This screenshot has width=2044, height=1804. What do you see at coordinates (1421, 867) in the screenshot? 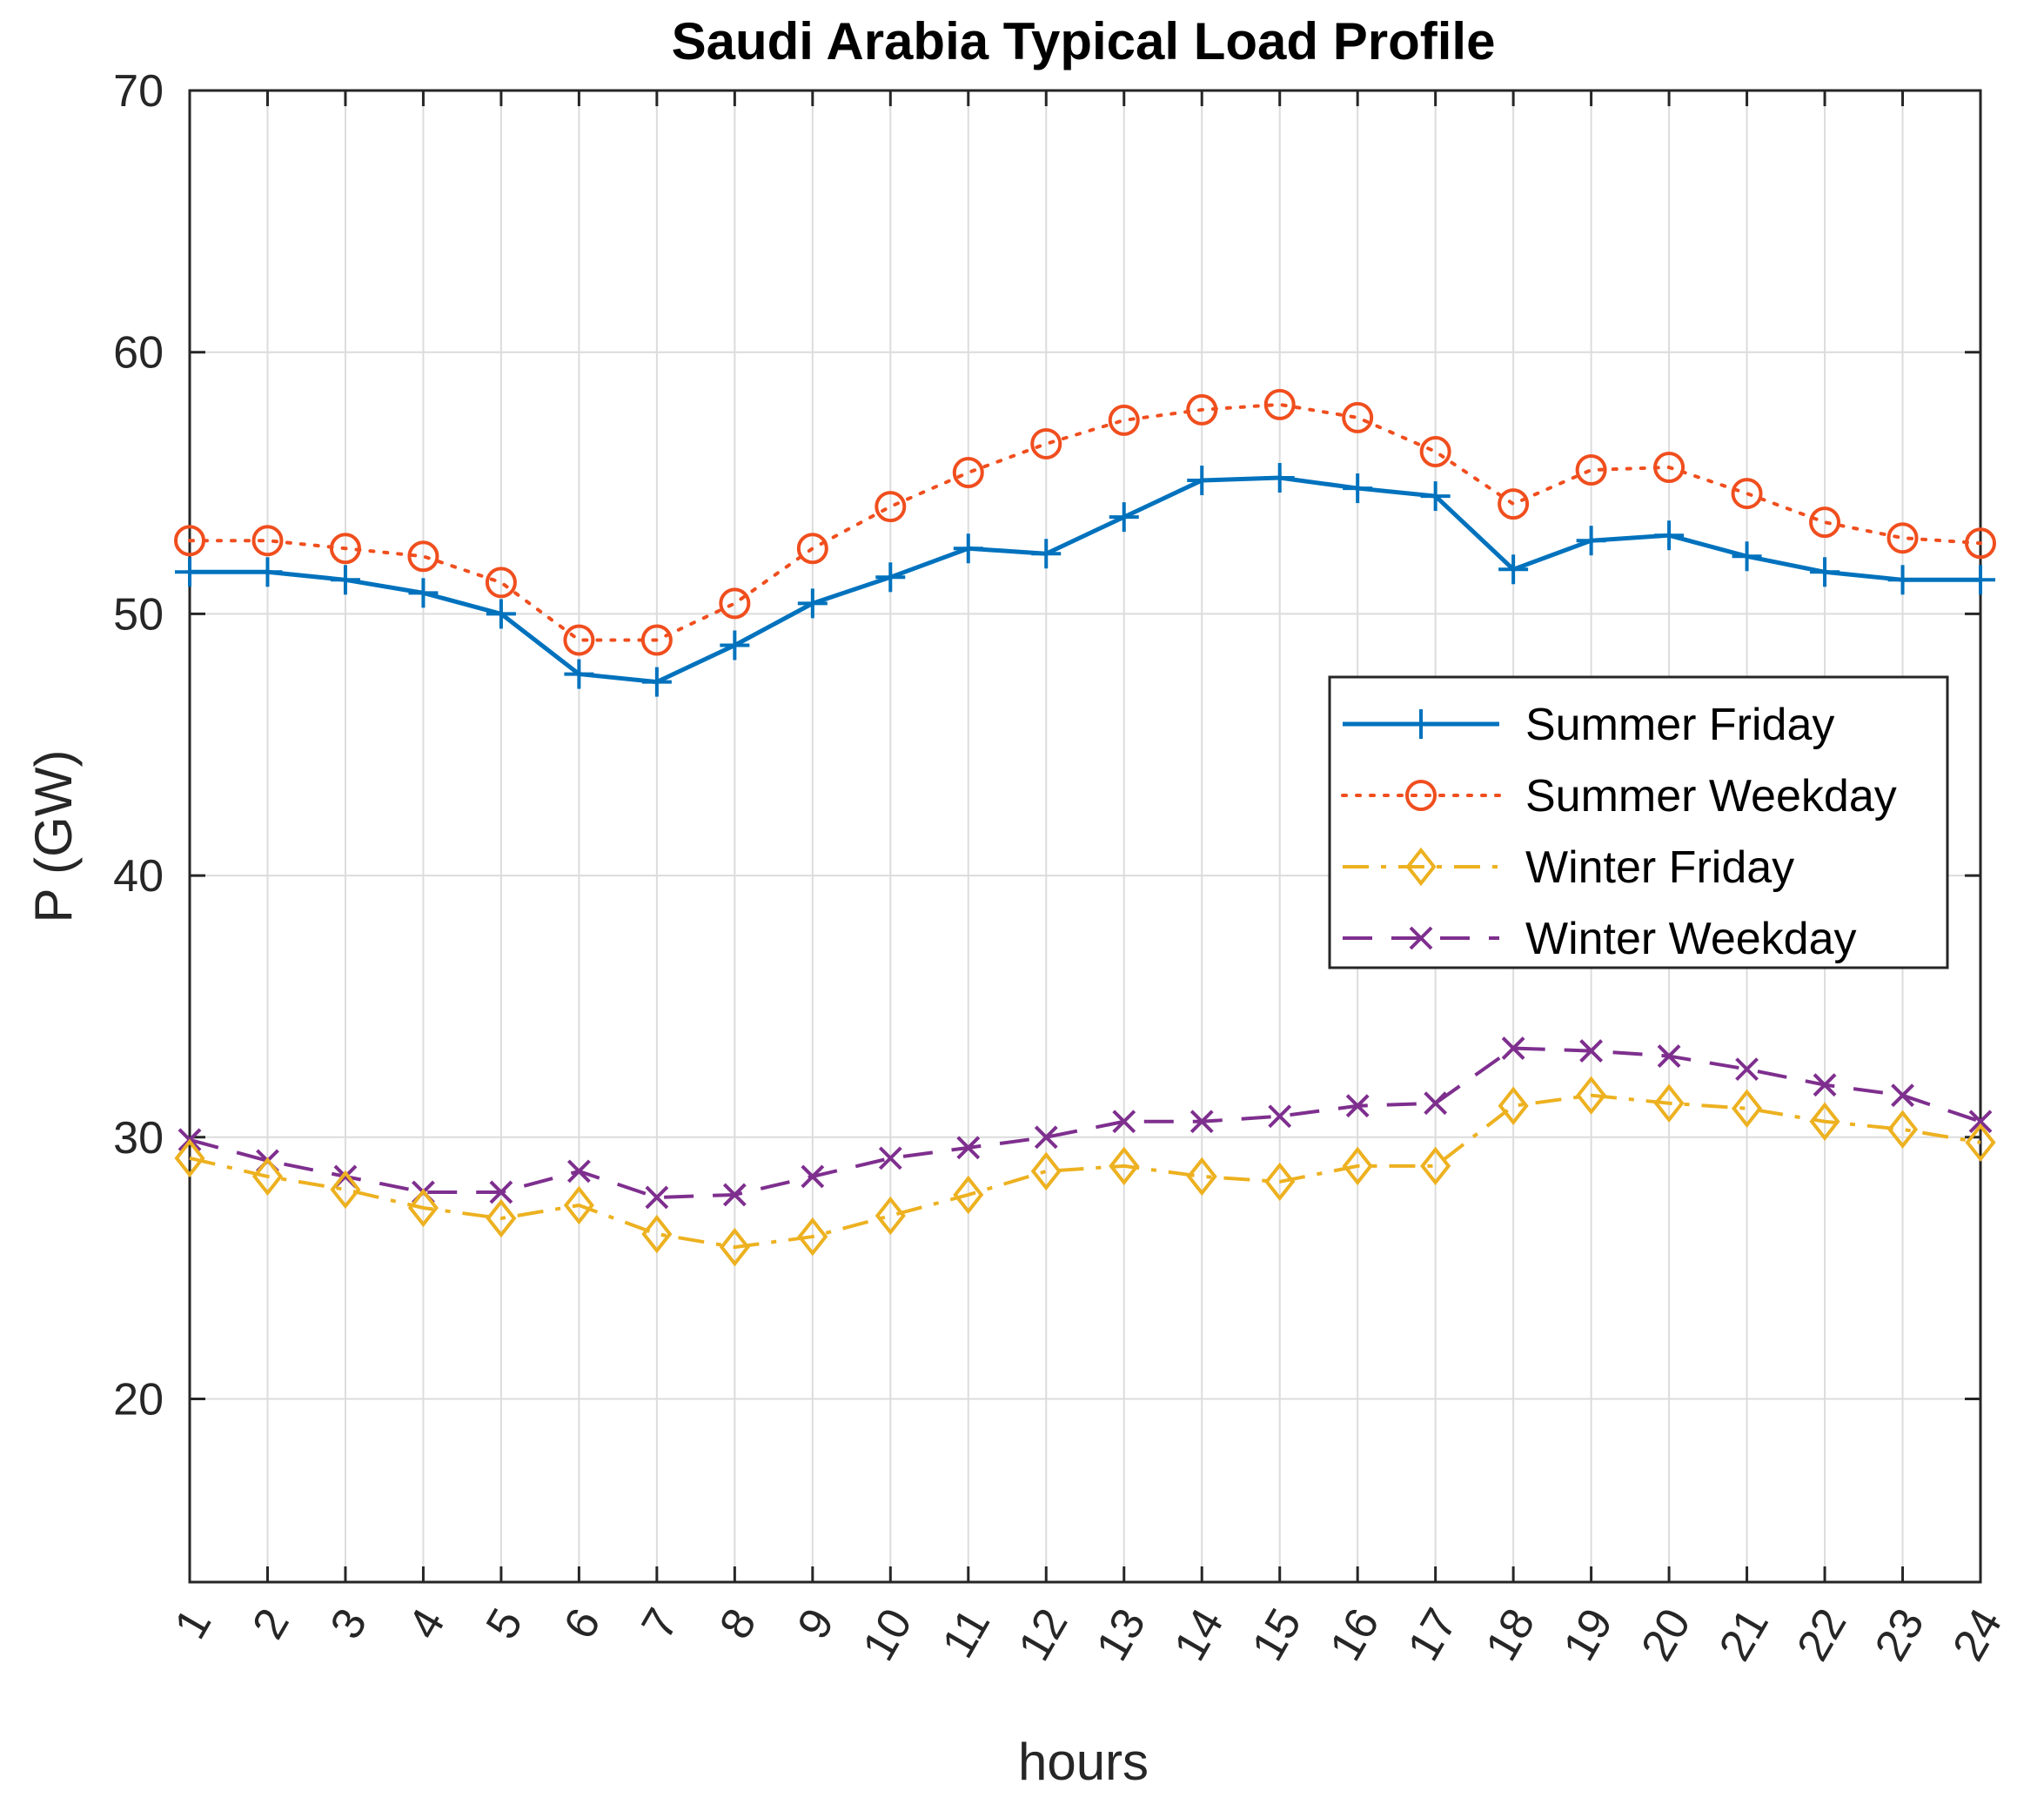
I see `legend-marker-winter-friday` at bounding box center [1421, 867].